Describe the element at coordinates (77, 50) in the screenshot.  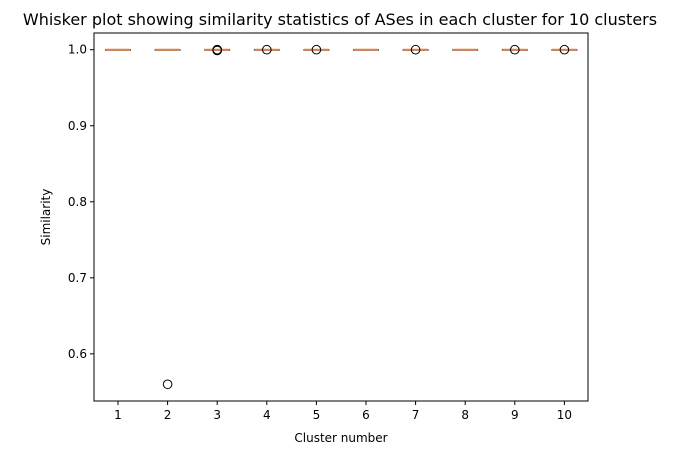
I see `y-tick-label: 1.0` at that location.